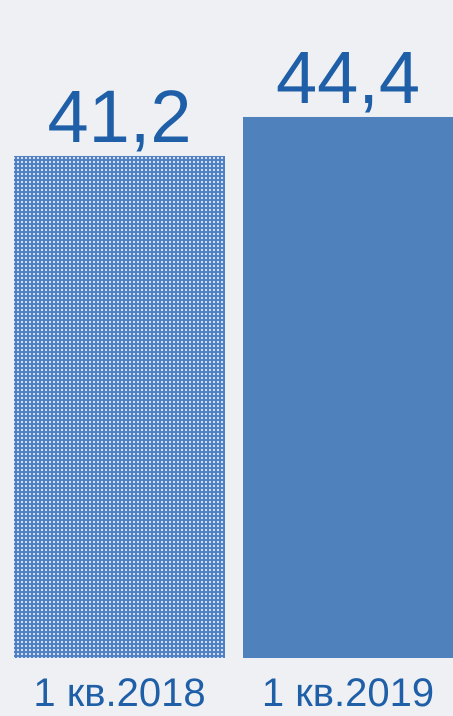 The height and width of the screenshot is (716, 453). I want to click on category-label-2: 1 кв.2019, so click(348, 693).